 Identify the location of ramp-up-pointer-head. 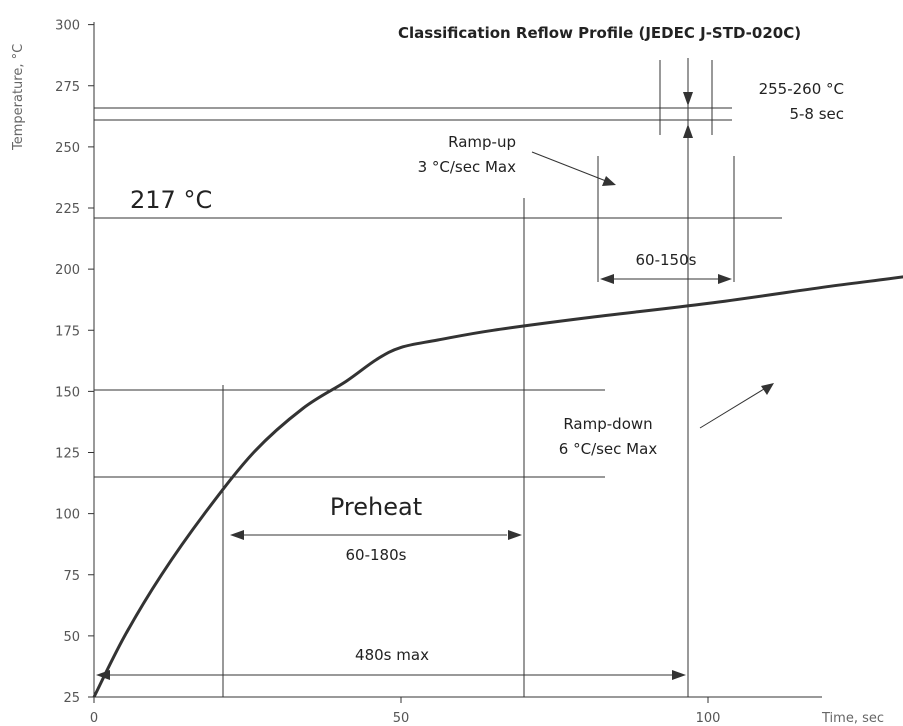
(609, 181).